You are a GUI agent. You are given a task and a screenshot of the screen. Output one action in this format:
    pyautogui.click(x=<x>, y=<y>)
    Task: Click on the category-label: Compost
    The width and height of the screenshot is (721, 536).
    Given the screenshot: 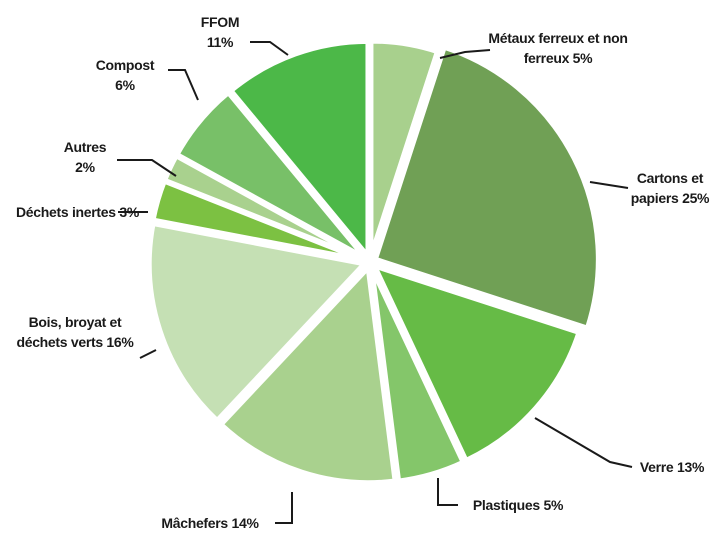 What is the action you would take?
    pyautogui.click(x=125, y=65)
    